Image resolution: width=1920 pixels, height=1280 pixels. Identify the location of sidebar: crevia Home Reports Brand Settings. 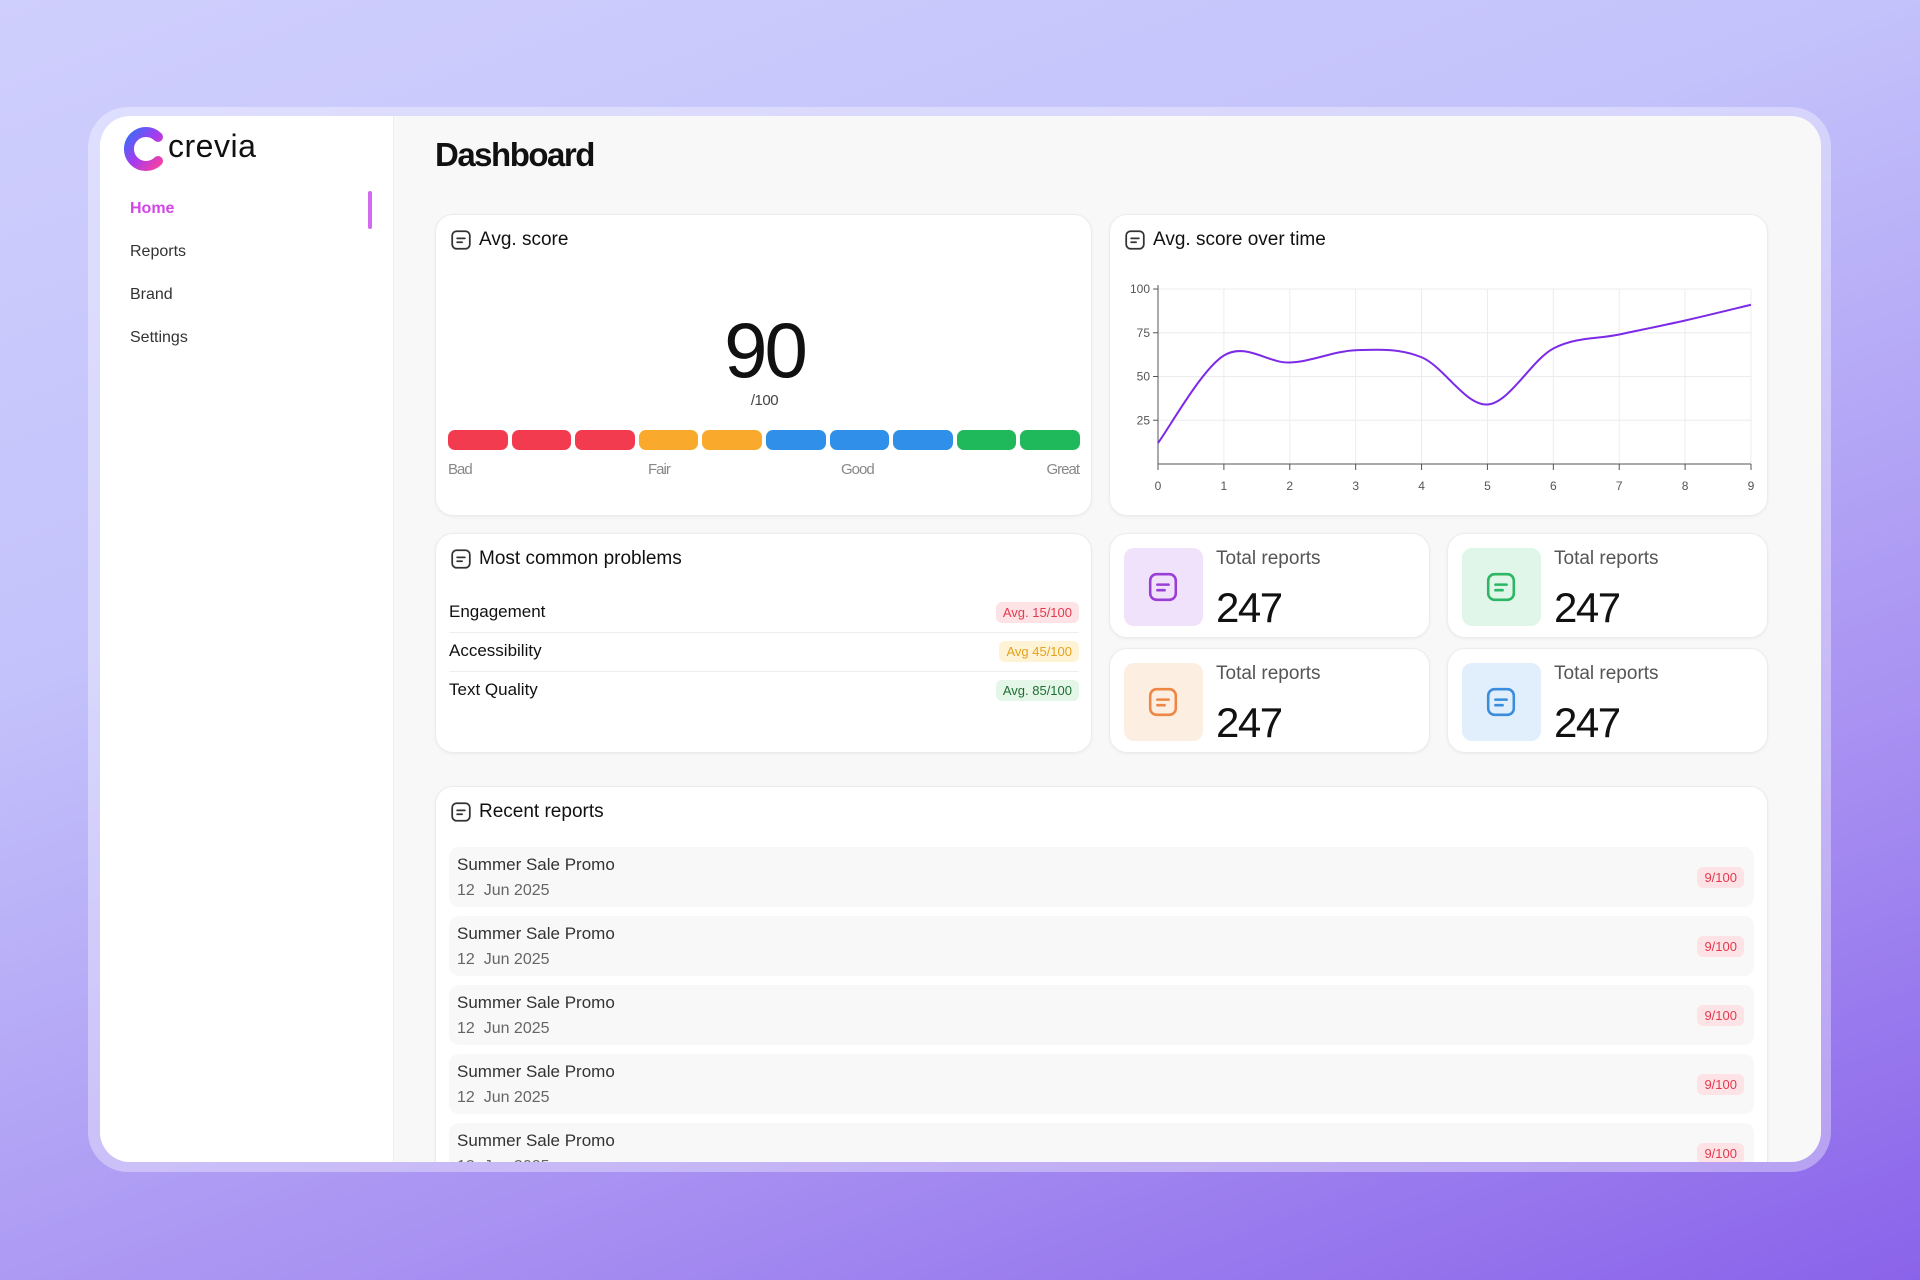
(247, 639).